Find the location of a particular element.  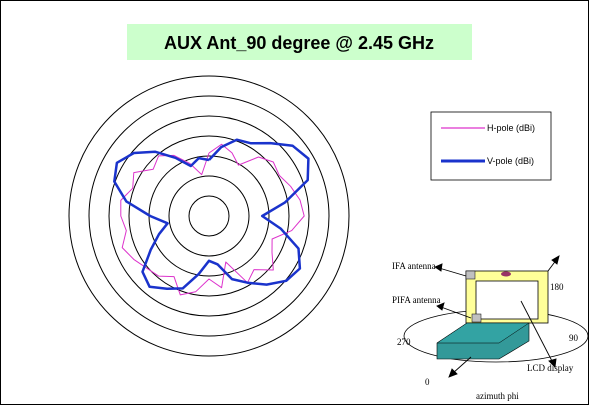

label-pifa-antenna: PIFA antenna is located at coordinates (416, 300).